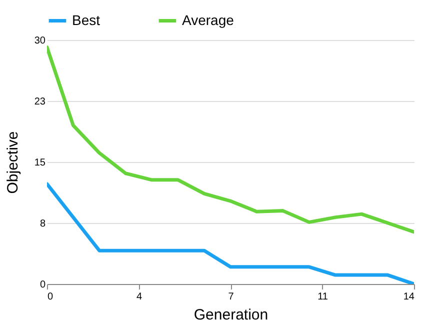 Image resolution: width=423 pixels, height=325 pixels. Describe the element at coordinates (43, 224) in the screenshot. I see `y-tick-label: 8` at that location.